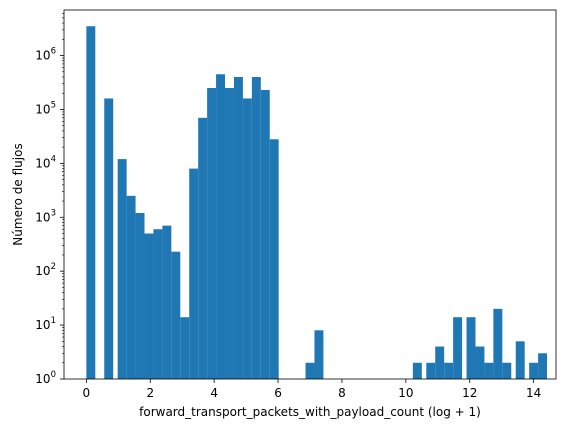 The height and width of the screenshot is (433, 571). I want to click on y-axis-label: Número de flujos, so click(18, 194).